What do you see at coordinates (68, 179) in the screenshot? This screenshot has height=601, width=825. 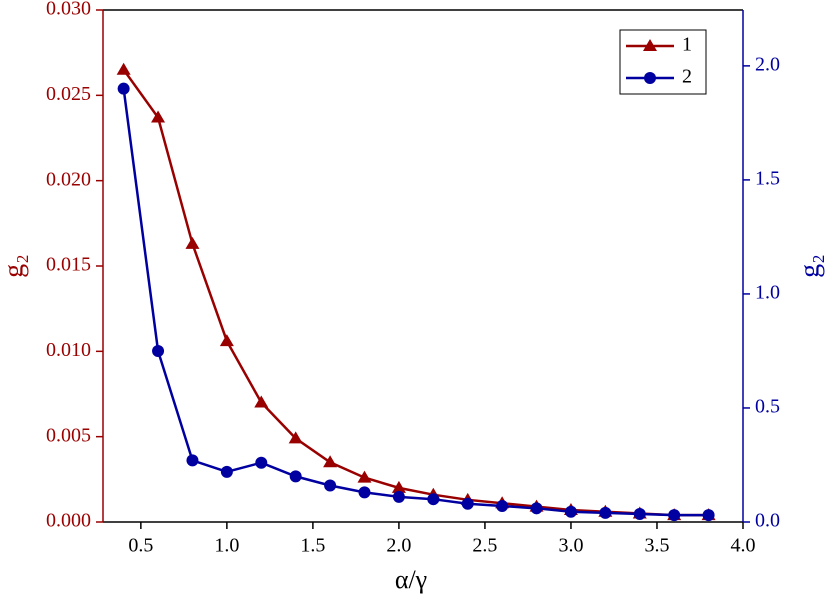 I see `y-tick-label: 0.020` at bounding box center [68, 179].